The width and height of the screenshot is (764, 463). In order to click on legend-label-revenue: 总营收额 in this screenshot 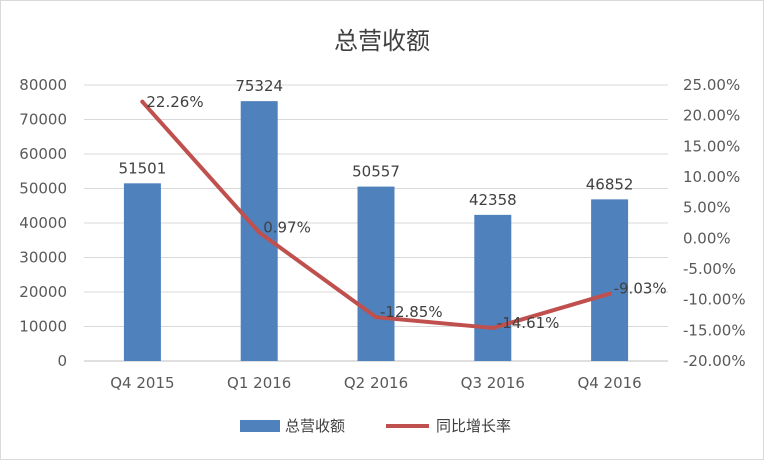, I will do `click(315, 426)`.